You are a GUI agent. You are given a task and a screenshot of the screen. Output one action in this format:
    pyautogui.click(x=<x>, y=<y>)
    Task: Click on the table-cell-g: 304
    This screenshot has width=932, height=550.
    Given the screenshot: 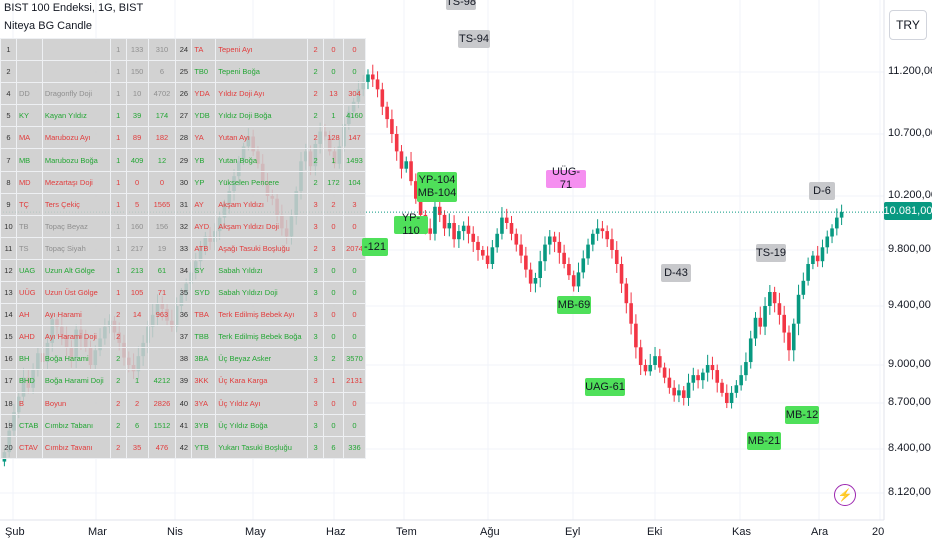 What is the action you would take?
    pyautogui.click(x=354, y=94)
    